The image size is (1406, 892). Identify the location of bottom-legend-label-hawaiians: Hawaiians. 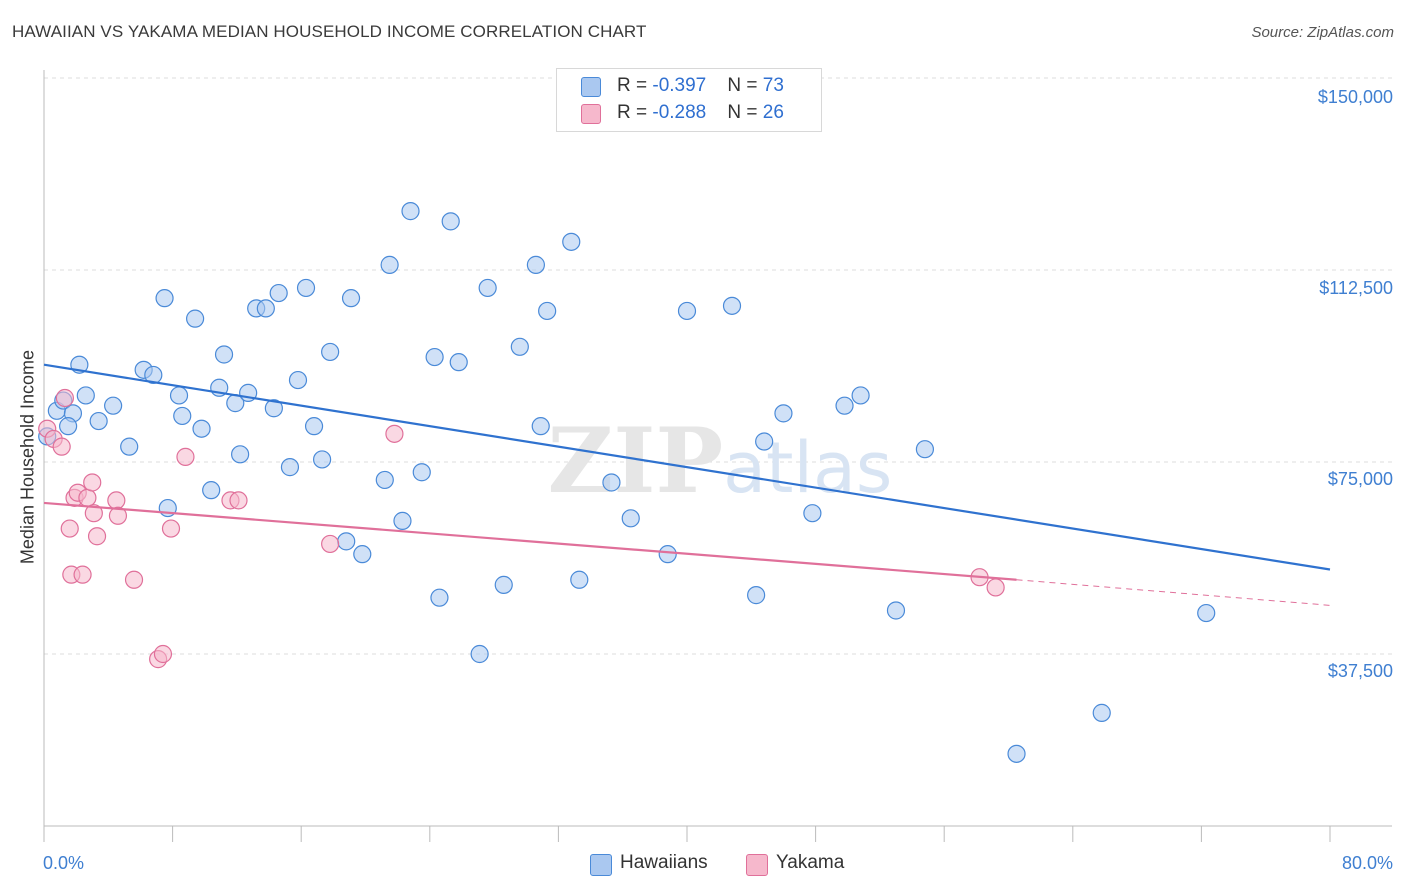
(664, 862).